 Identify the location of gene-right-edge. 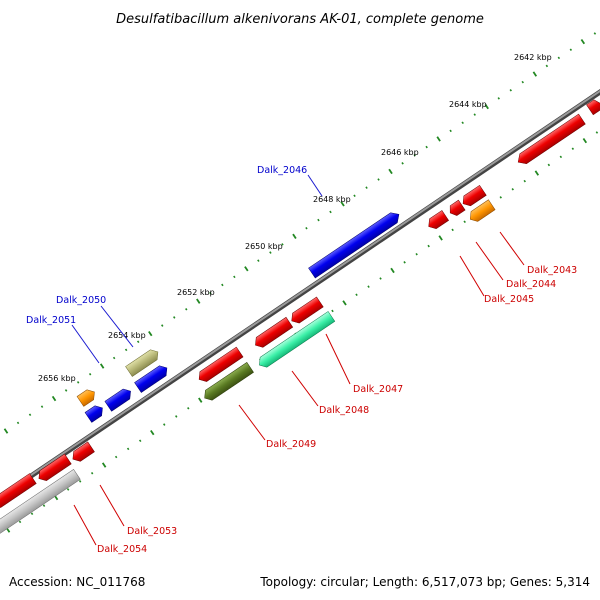
(593, 106).